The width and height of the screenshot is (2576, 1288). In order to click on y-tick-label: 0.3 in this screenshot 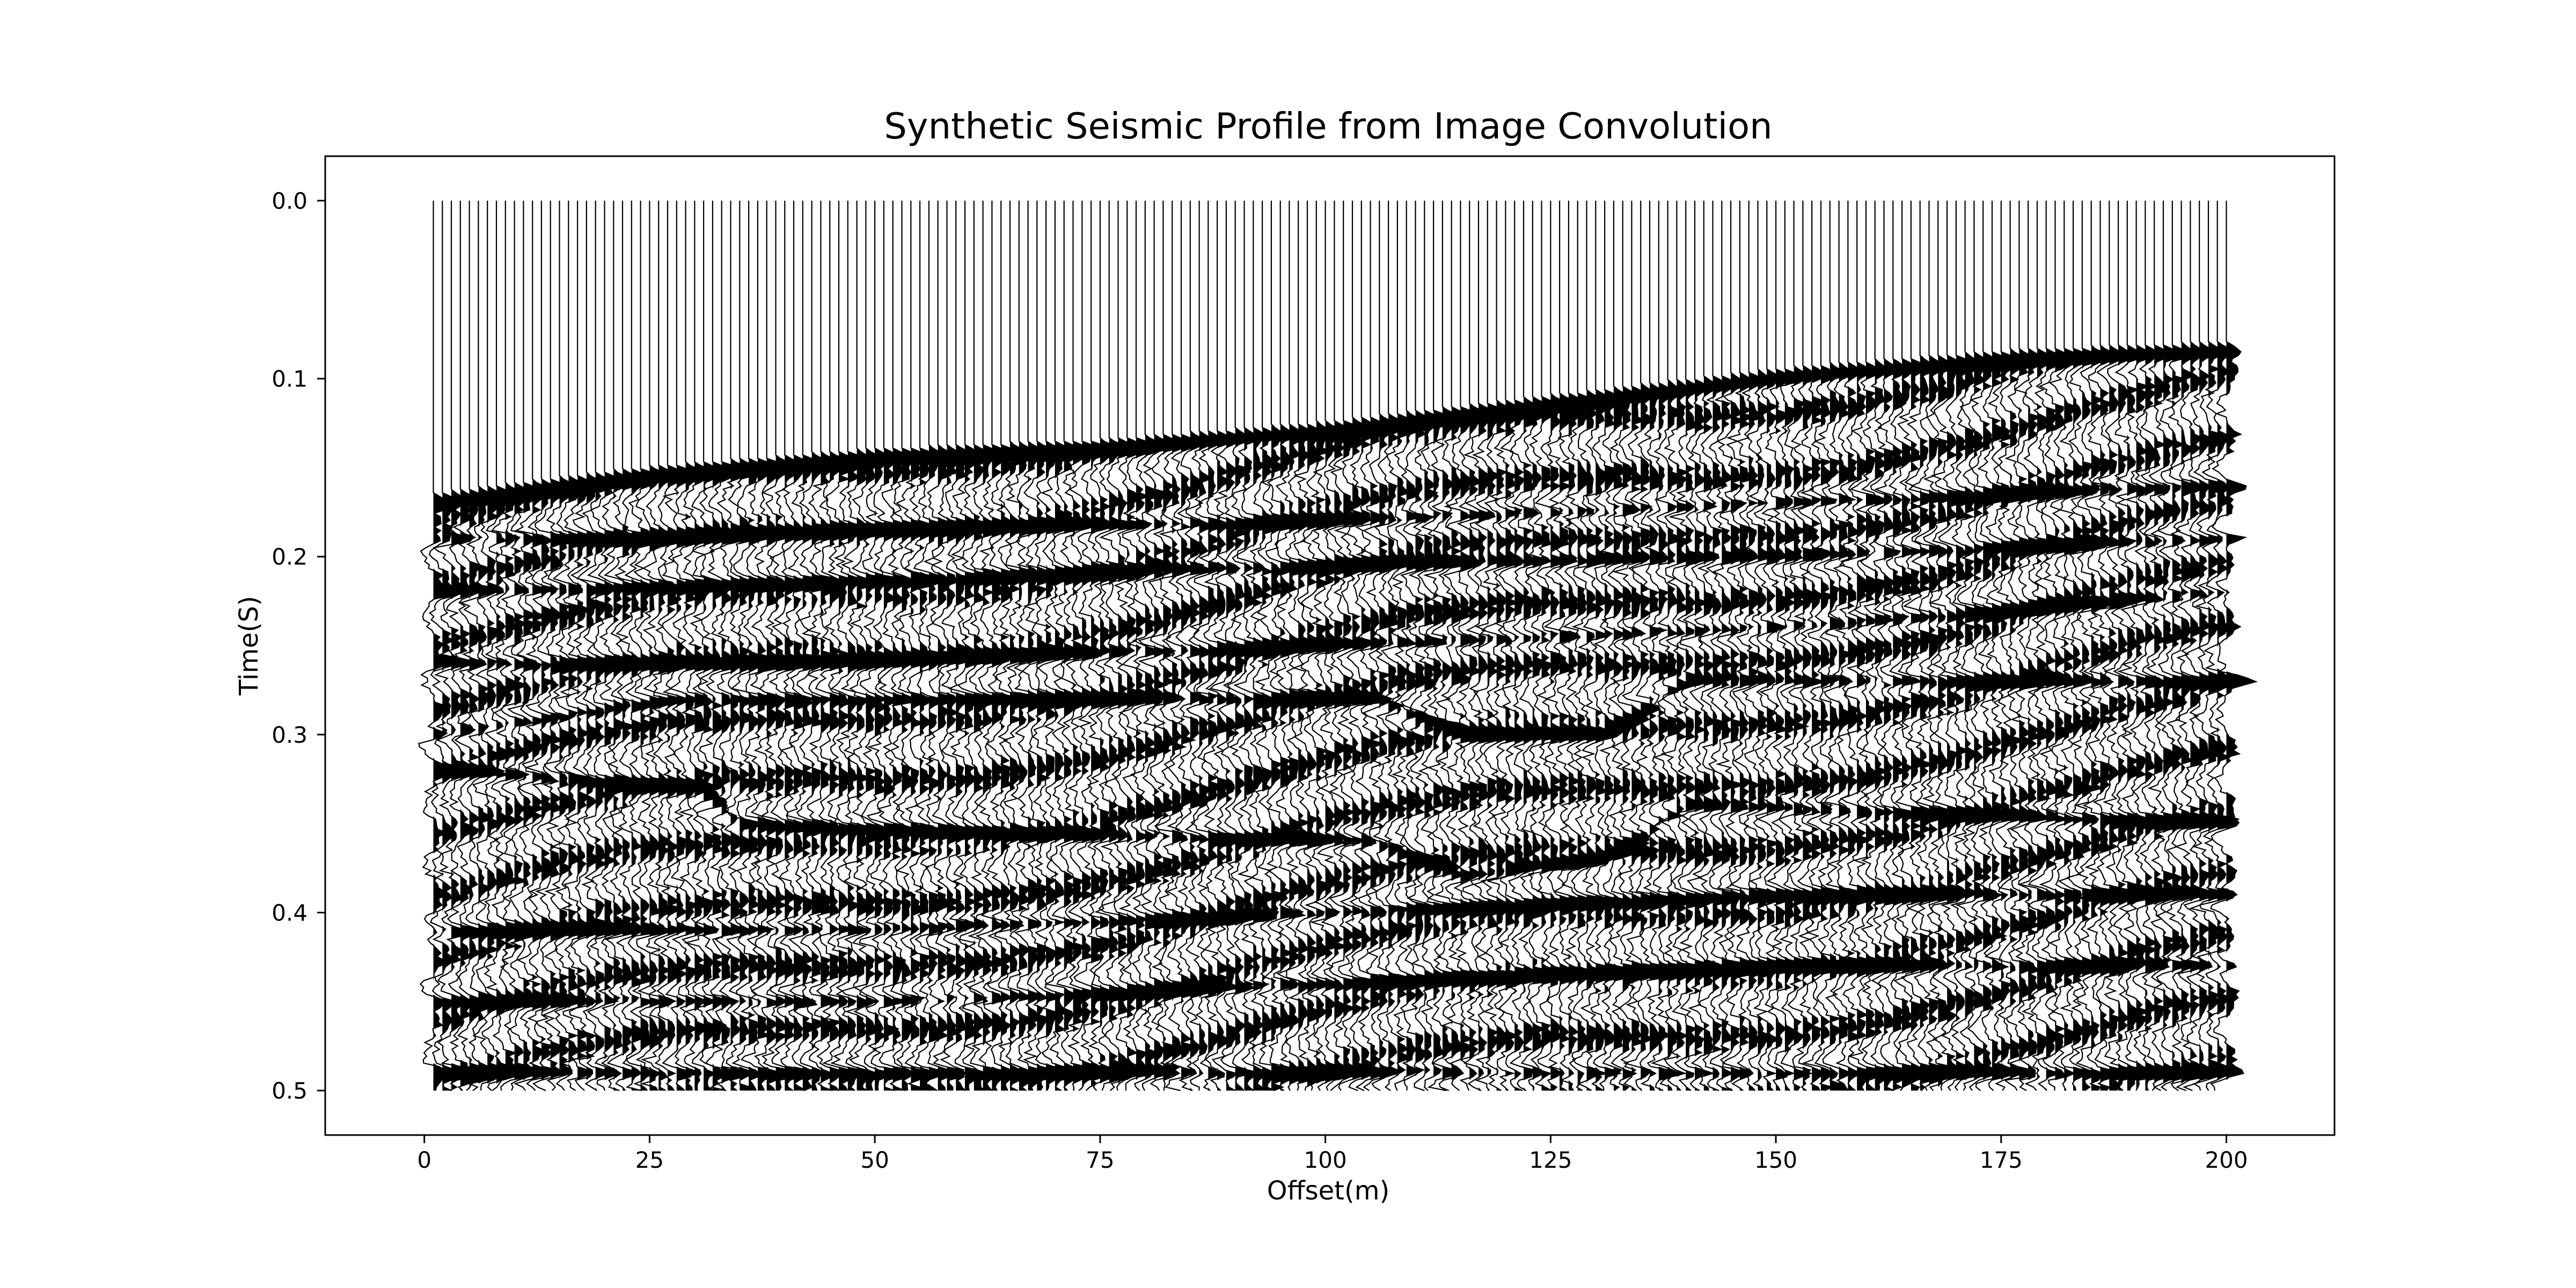, I will do `click(290, 735)`.